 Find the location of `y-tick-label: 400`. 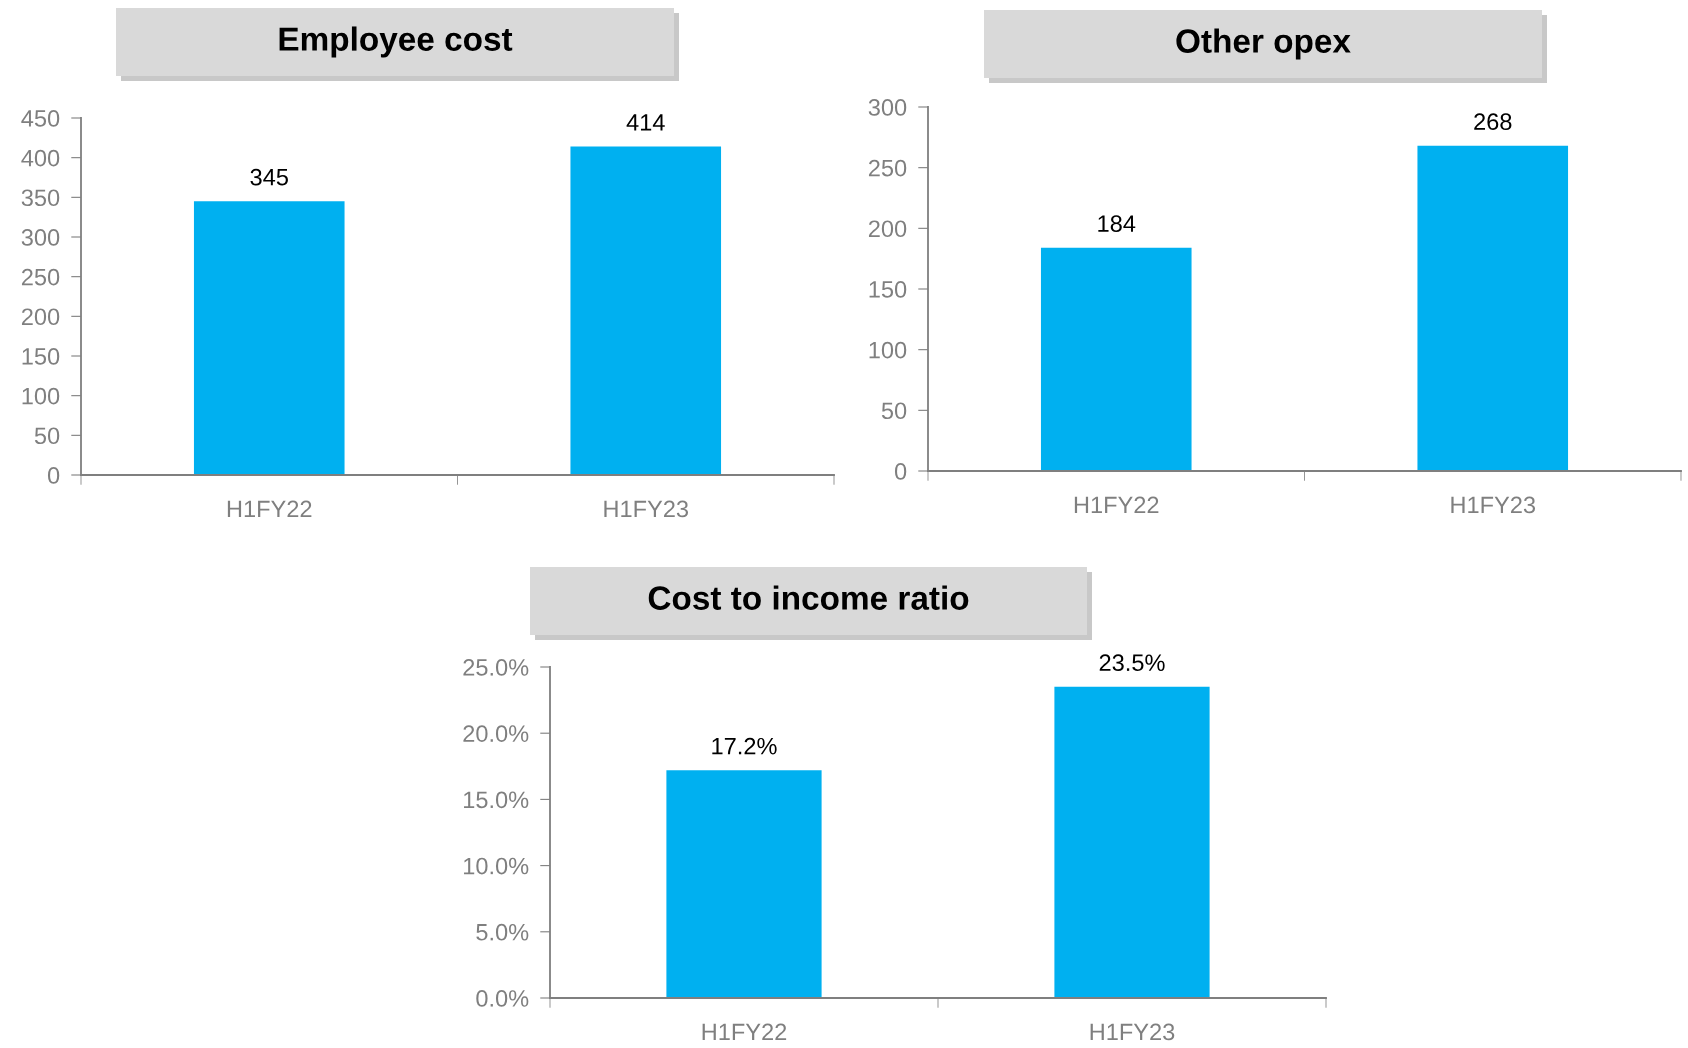

y-tick-label: 400 is located at coordinates (40, 158).